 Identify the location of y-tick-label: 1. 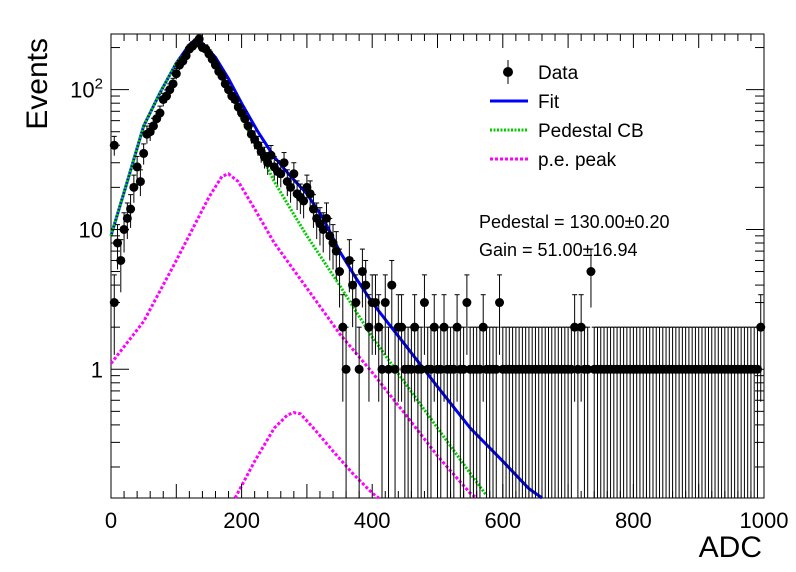
(97, 369).